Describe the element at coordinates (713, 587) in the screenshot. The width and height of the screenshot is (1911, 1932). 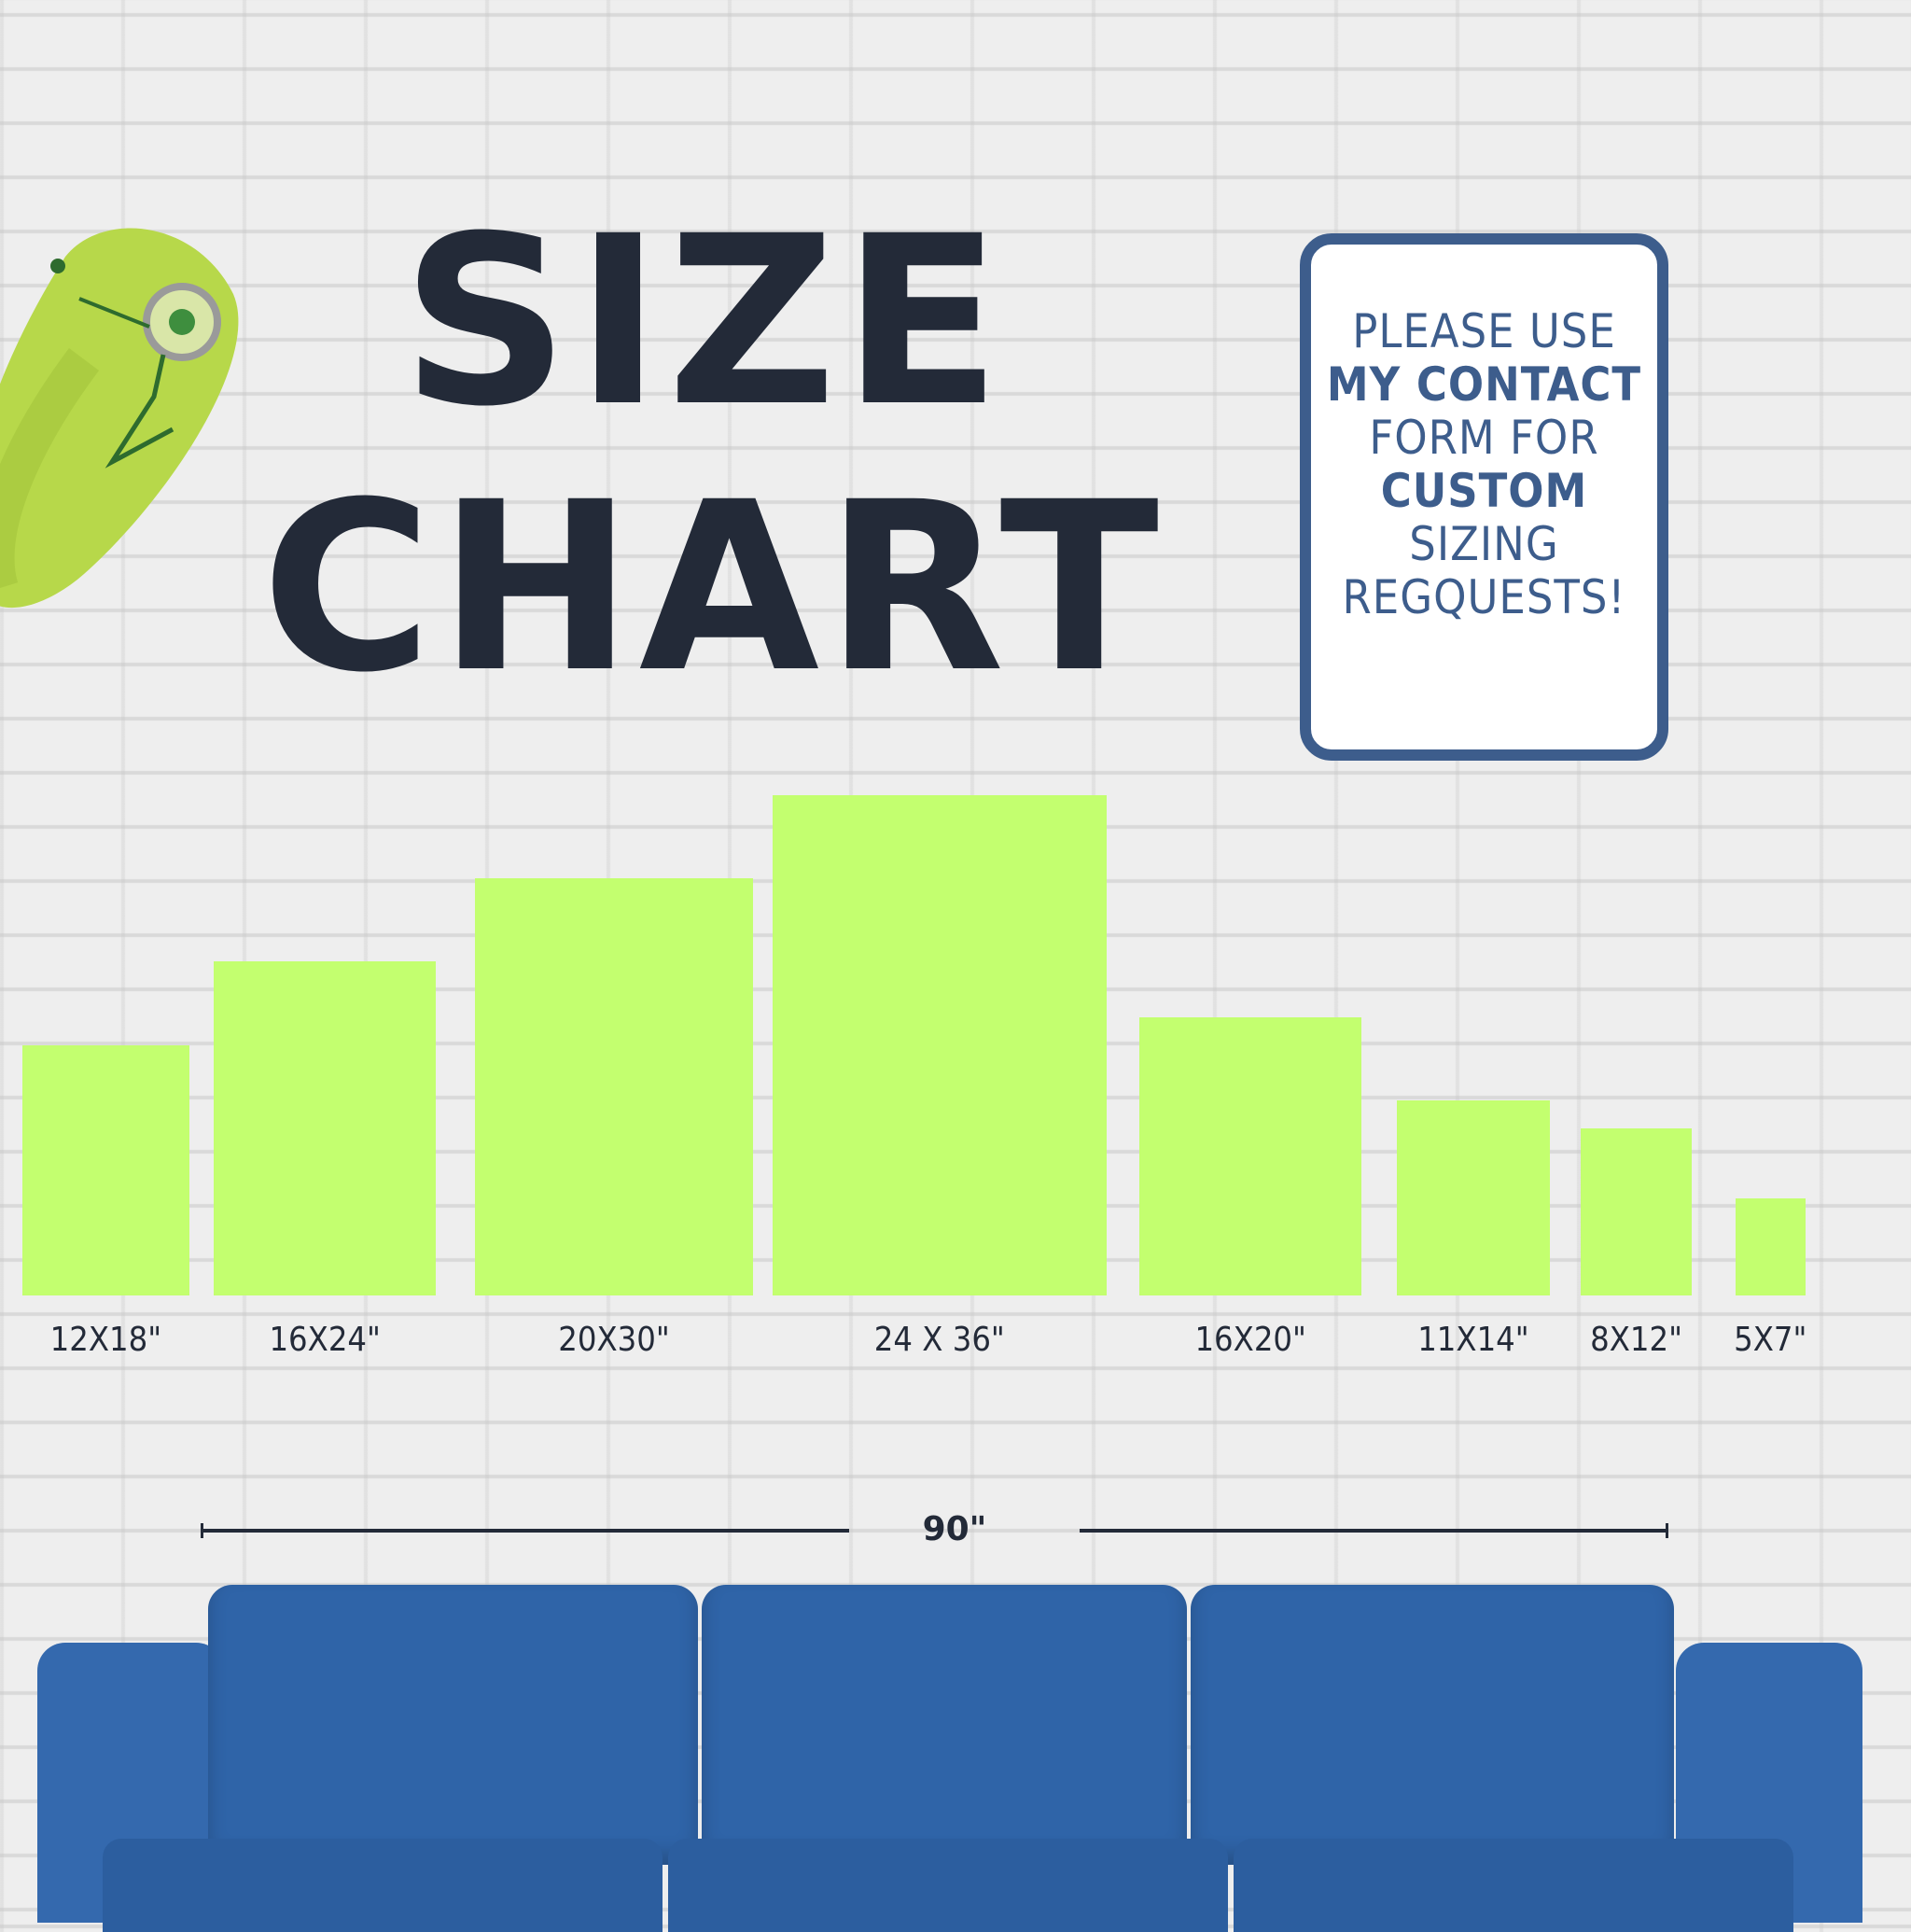
I see `title-line-2: CHART` at that location.